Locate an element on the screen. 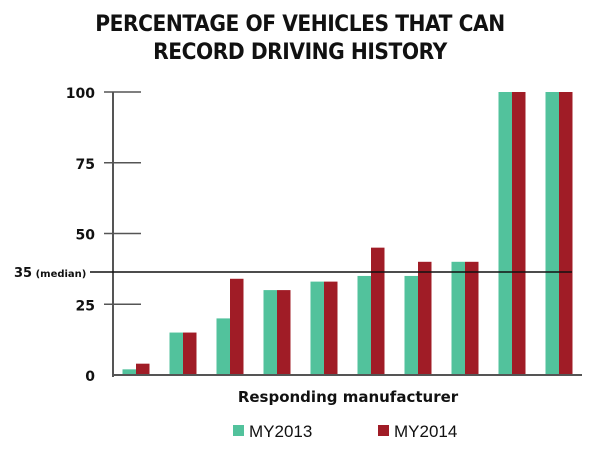 This screenshot has width=600, height=450. chart-title-line-1: PERCENTAGE OF VEHICLES THAT CAN is located at coordinates (300, 24).